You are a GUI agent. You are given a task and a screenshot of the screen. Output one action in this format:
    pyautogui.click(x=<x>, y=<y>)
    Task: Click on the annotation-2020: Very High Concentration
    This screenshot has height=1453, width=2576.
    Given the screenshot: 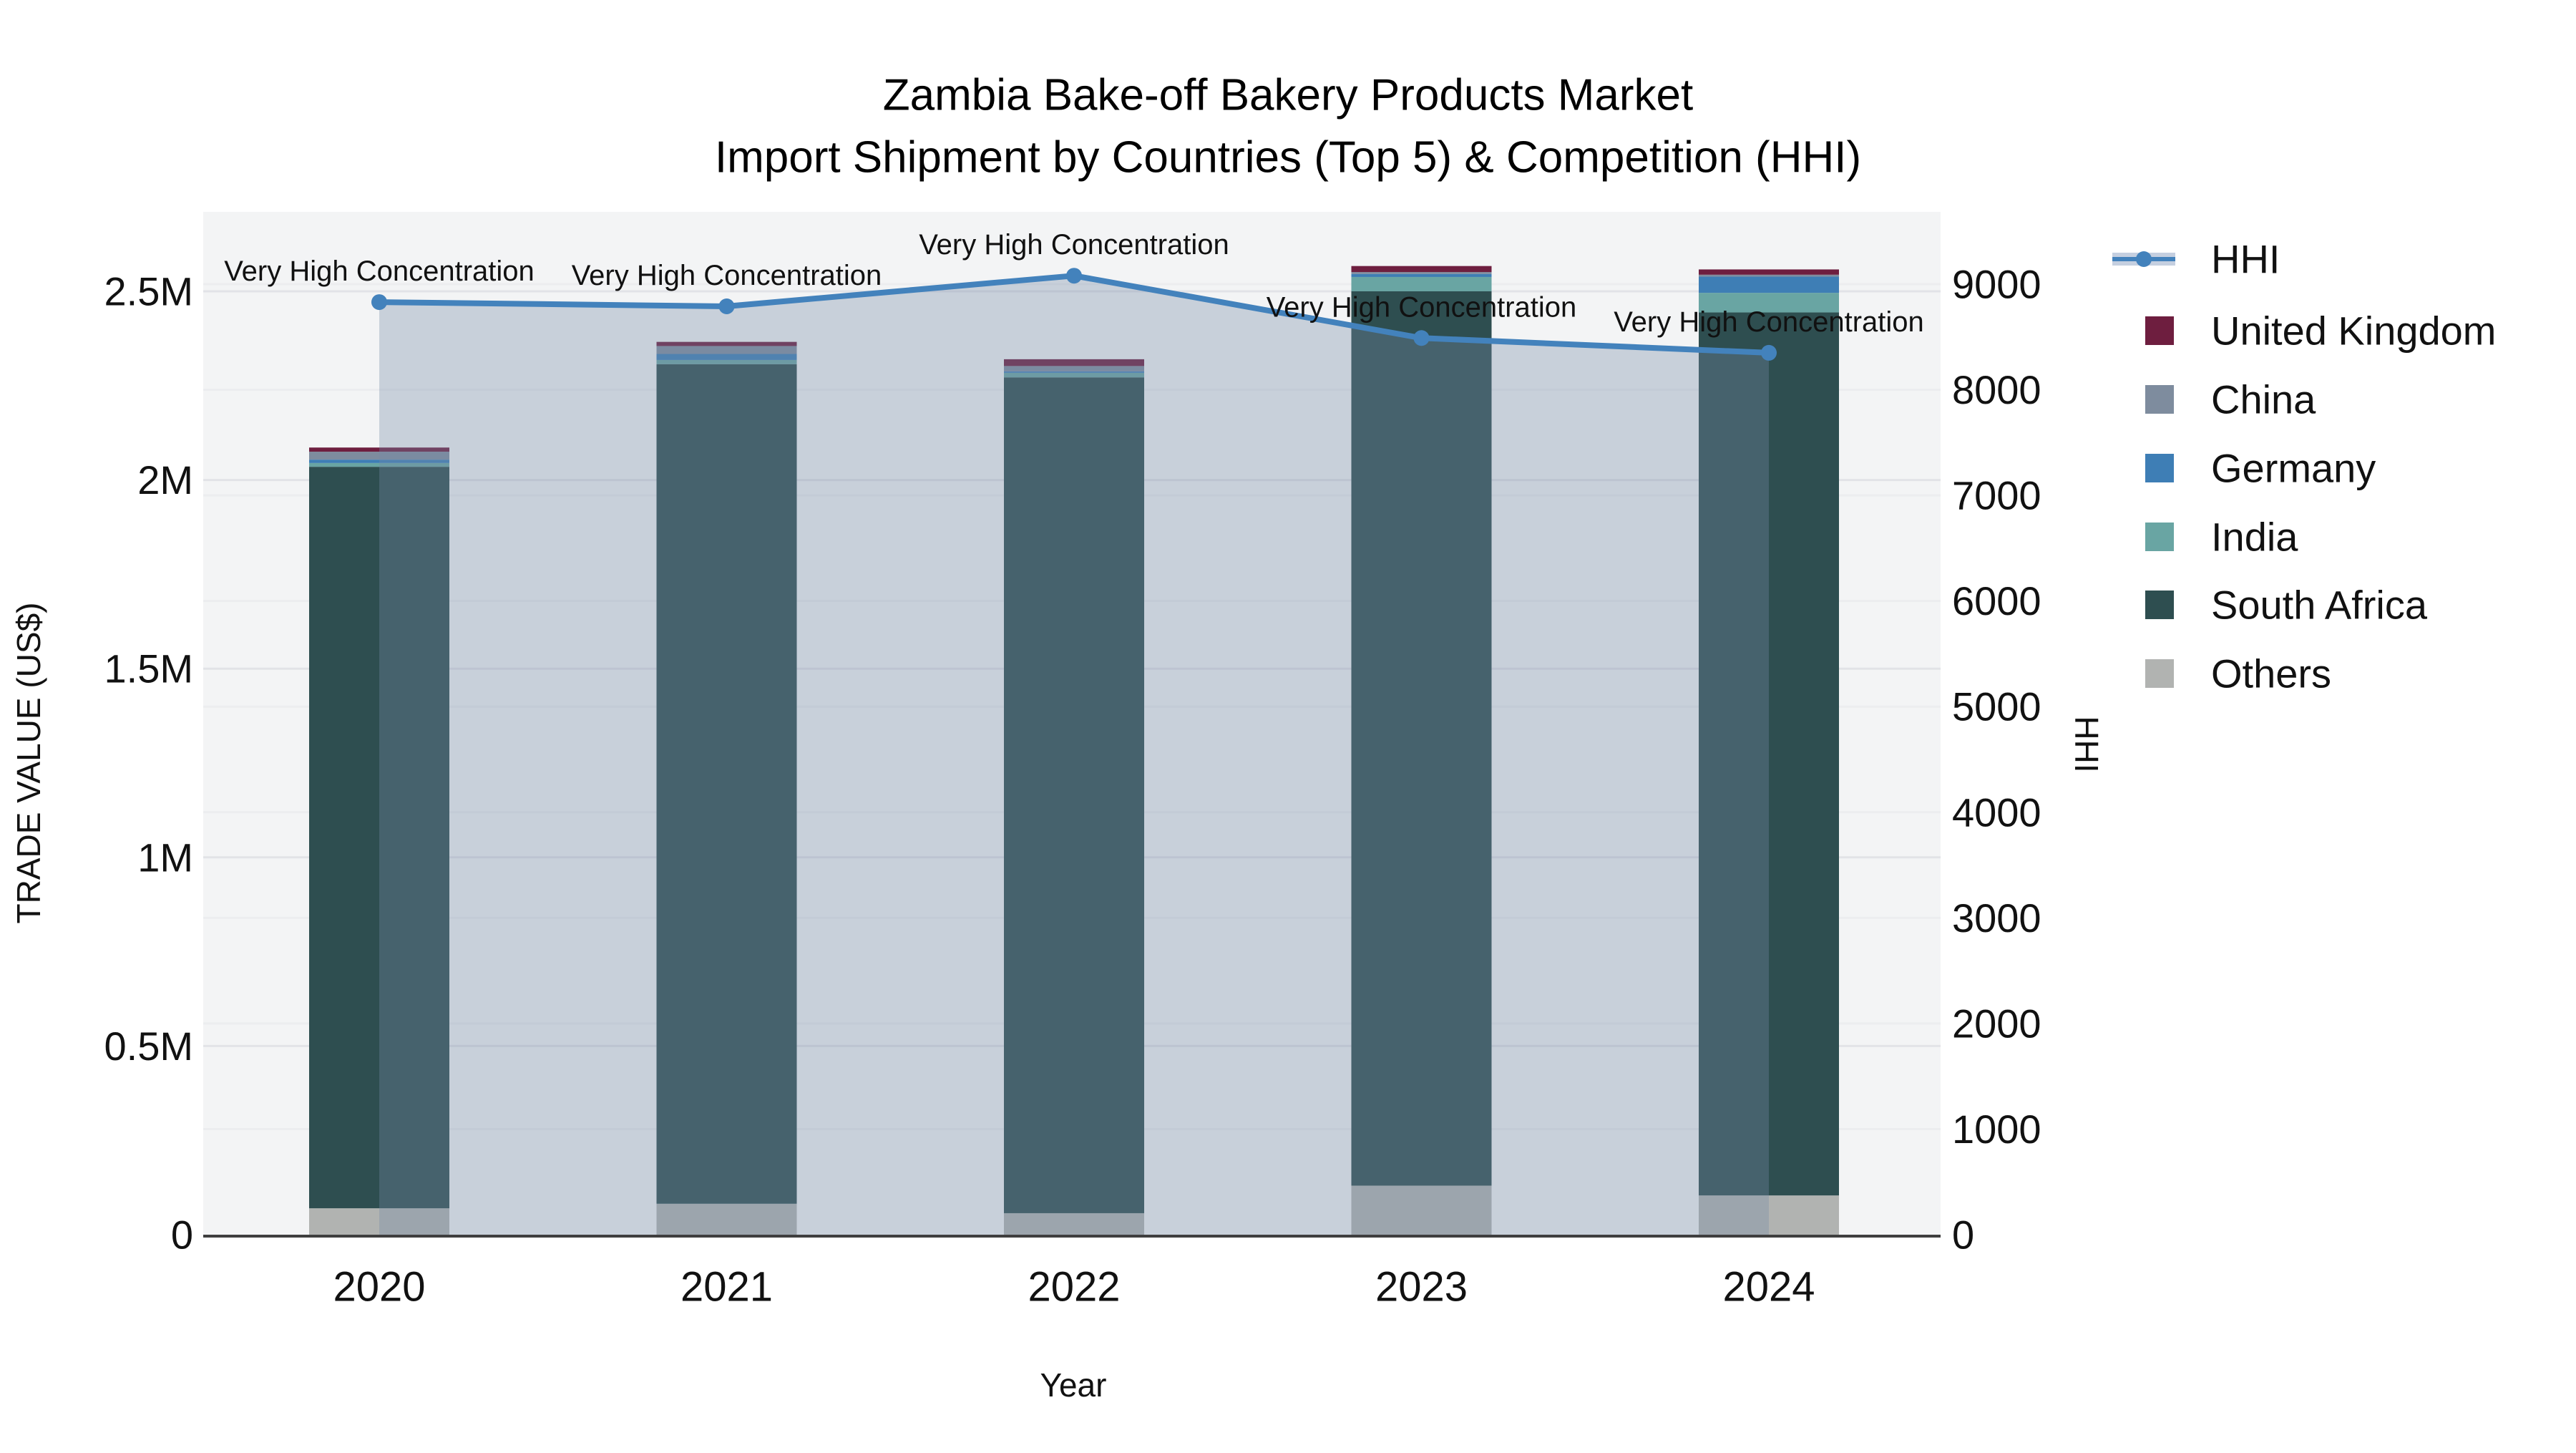 What is the action you would take?
    pyautogui.click(x=379, y=271)
    